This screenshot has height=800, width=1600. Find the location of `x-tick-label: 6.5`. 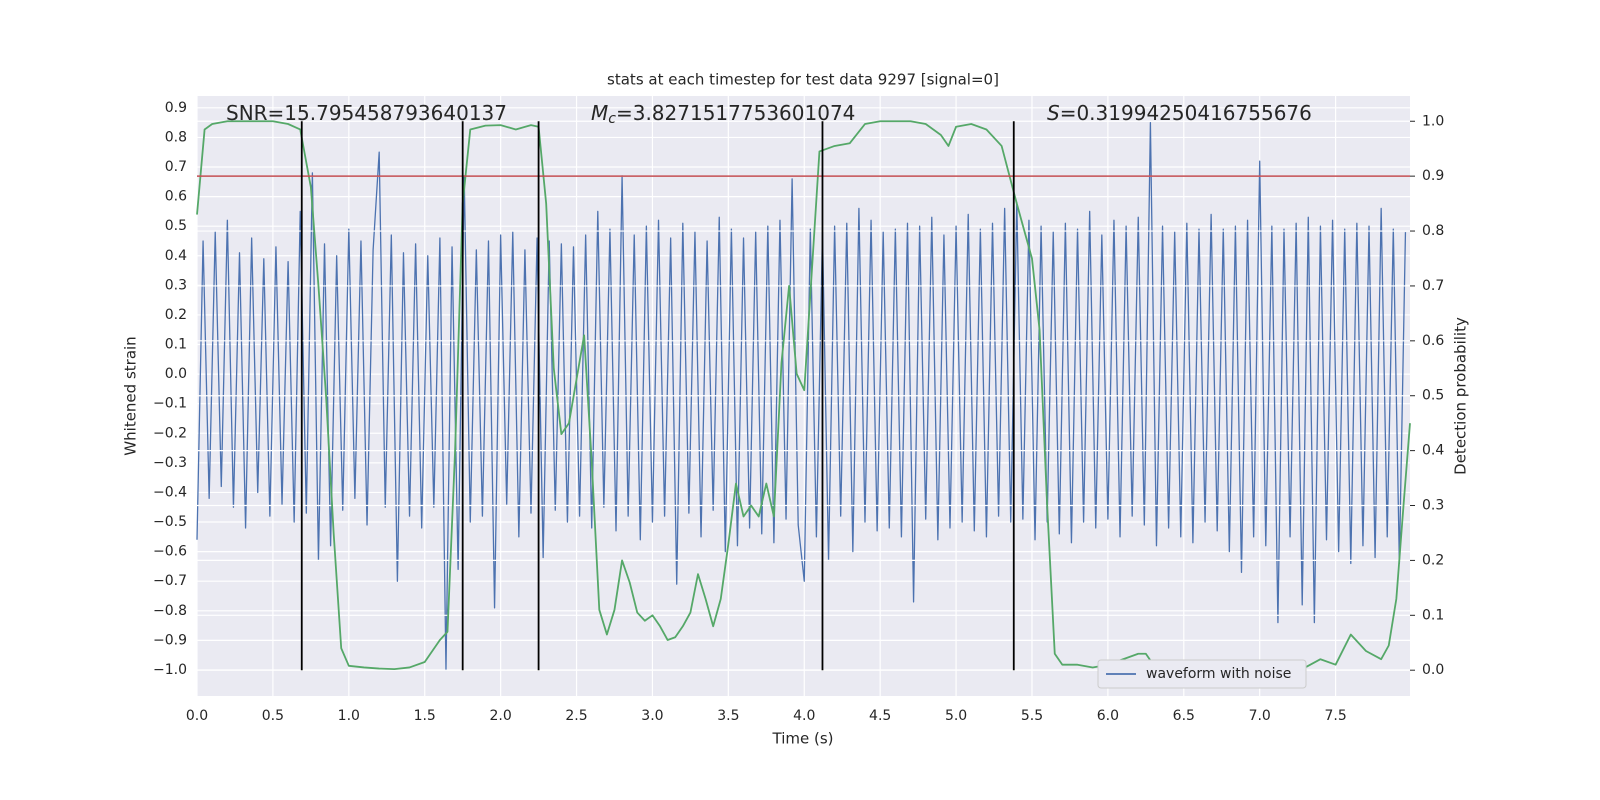

x-tick-label: 6.5 is located at coordinates (1184, 716).